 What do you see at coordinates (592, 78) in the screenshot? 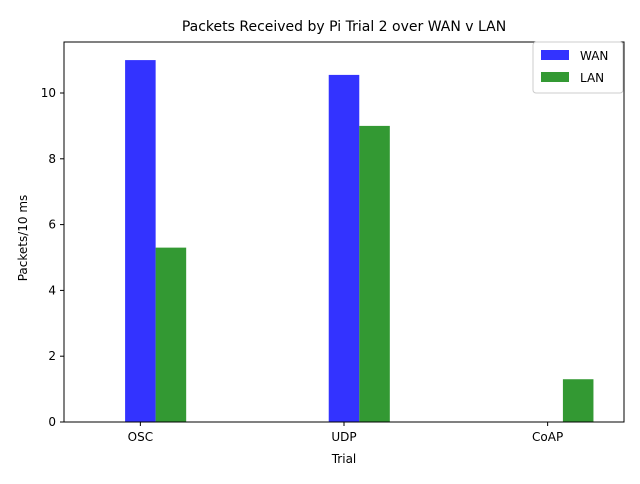
I see `legend-label-lan: LAN` at bounding box center [592, 78].